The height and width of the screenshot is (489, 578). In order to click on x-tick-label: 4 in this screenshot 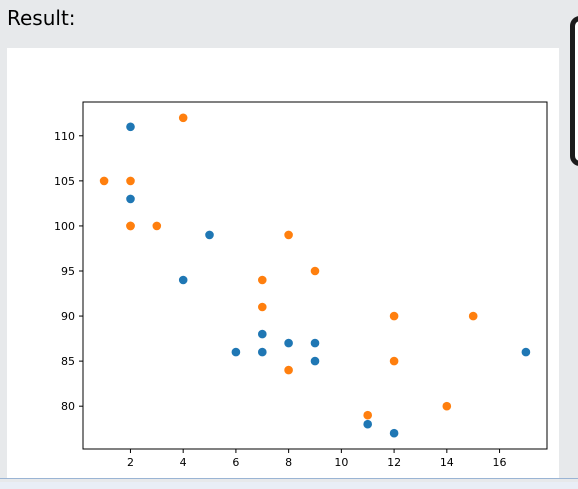, I will do `click(183, 462)`.